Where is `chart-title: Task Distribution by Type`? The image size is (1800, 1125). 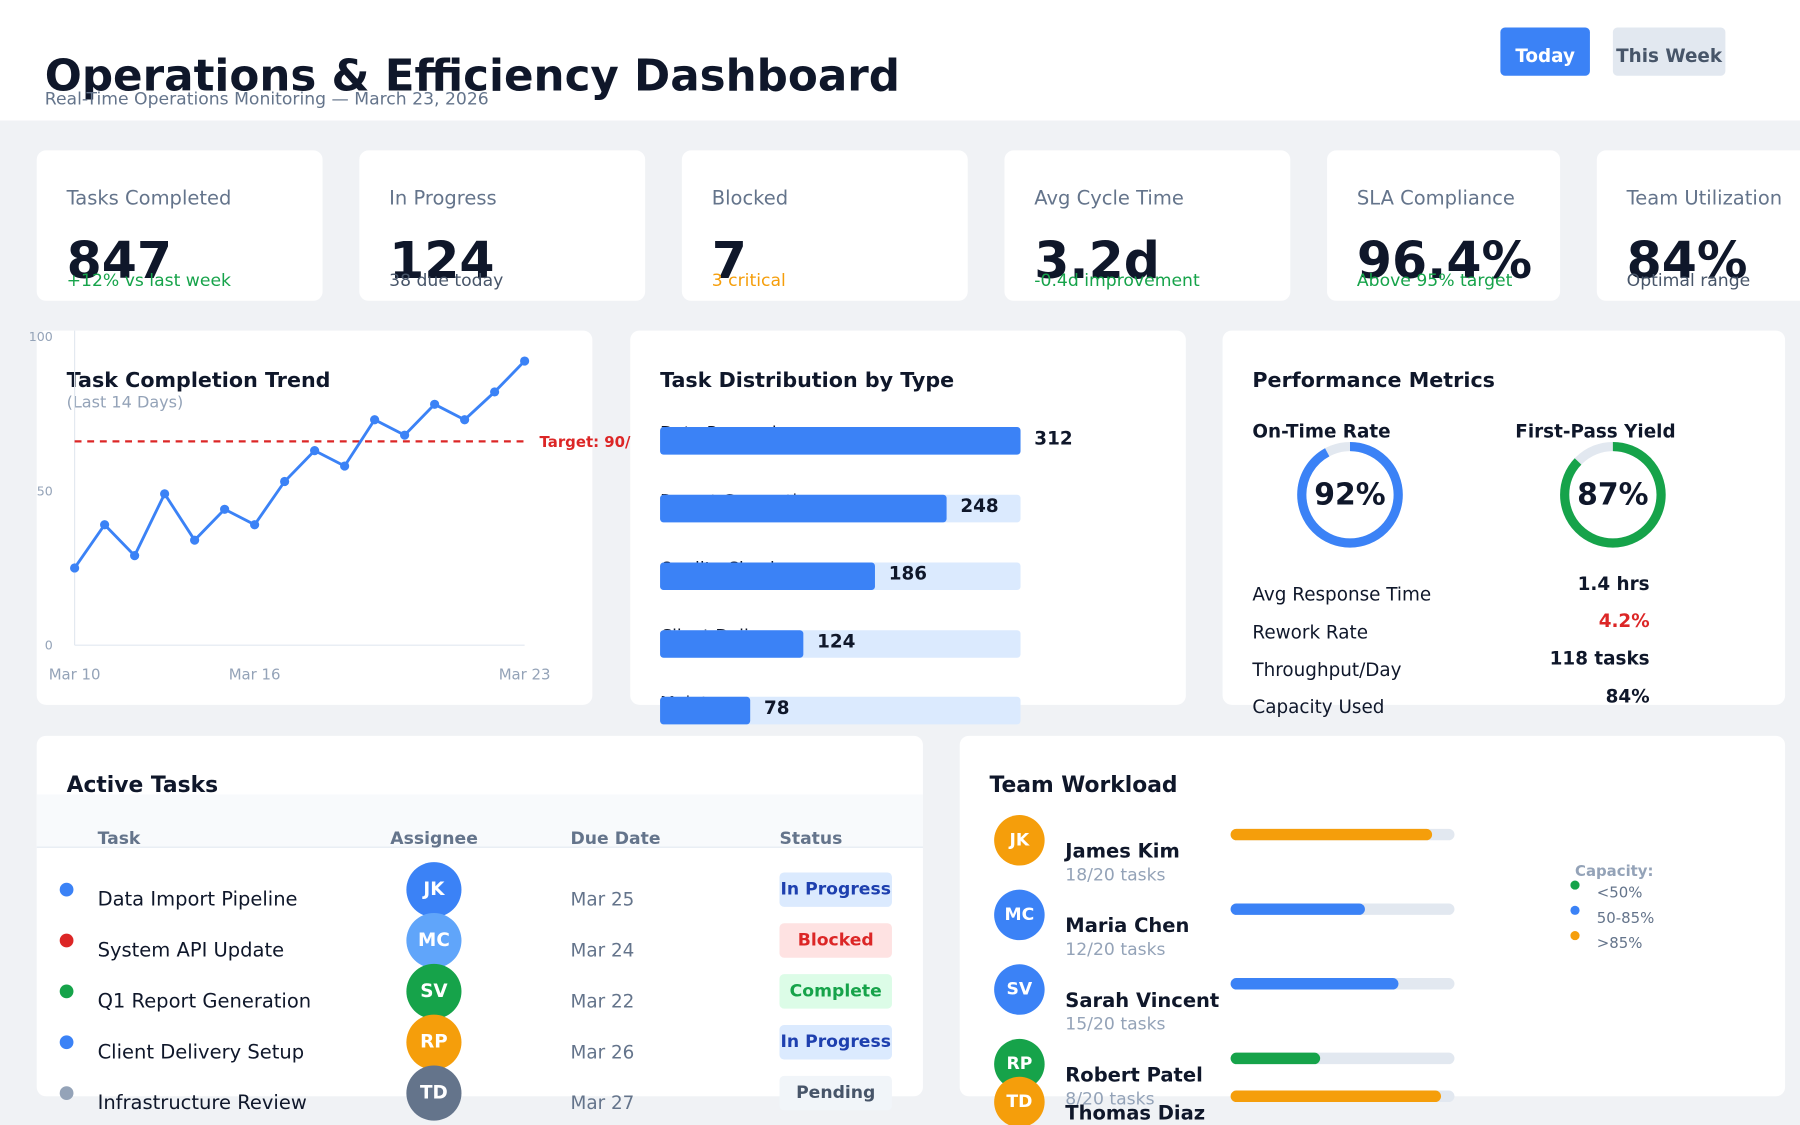 chart-title: Task Distribution by Type is located at coordinates (807, 380).